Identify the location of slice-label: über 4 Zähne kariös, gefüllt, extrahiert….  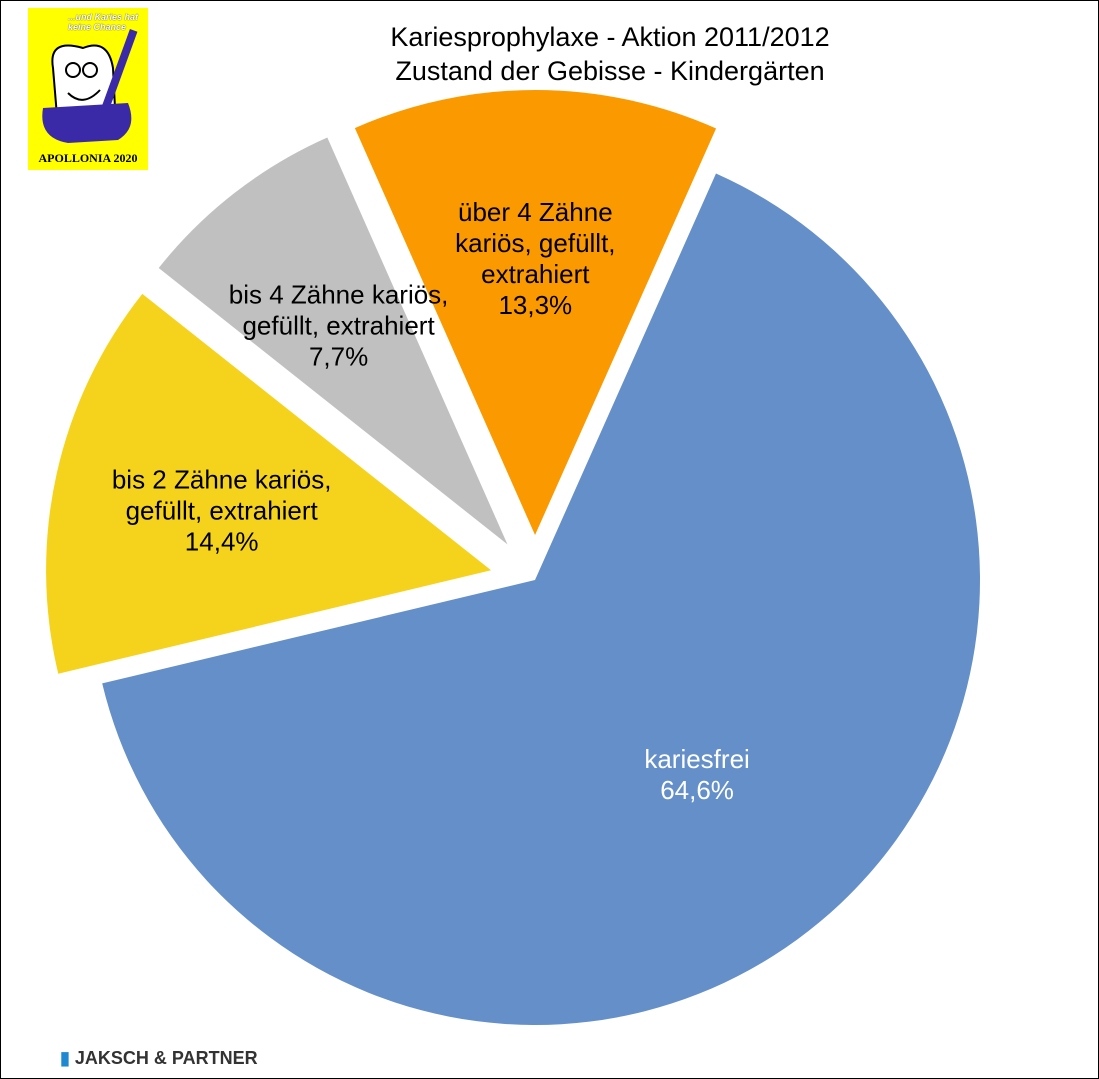
(535, 259).